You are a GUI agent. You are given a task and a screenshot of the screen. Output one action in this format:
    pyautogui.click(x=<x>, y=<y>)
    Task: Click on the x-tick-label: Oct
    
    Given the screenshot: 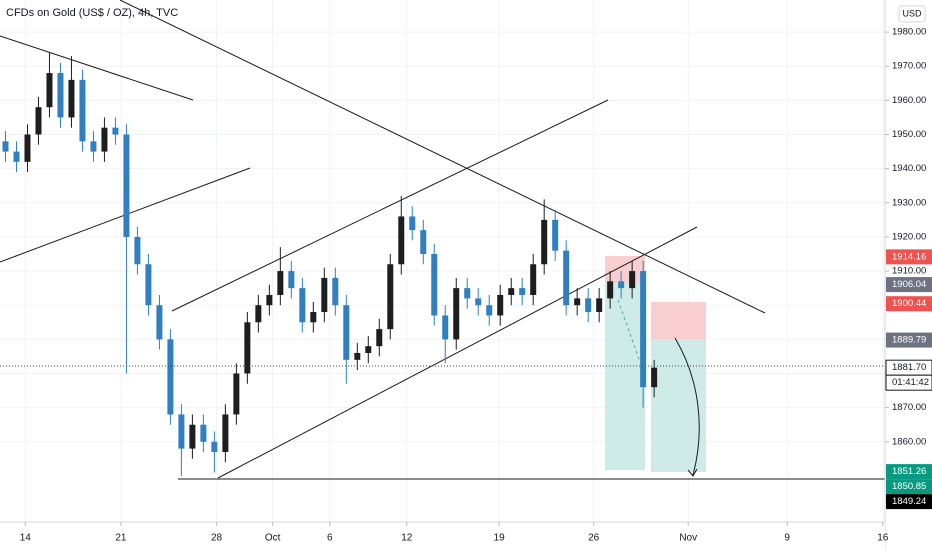 What is the action you would take?
    pyautogui.click(x=273, y=538)
    